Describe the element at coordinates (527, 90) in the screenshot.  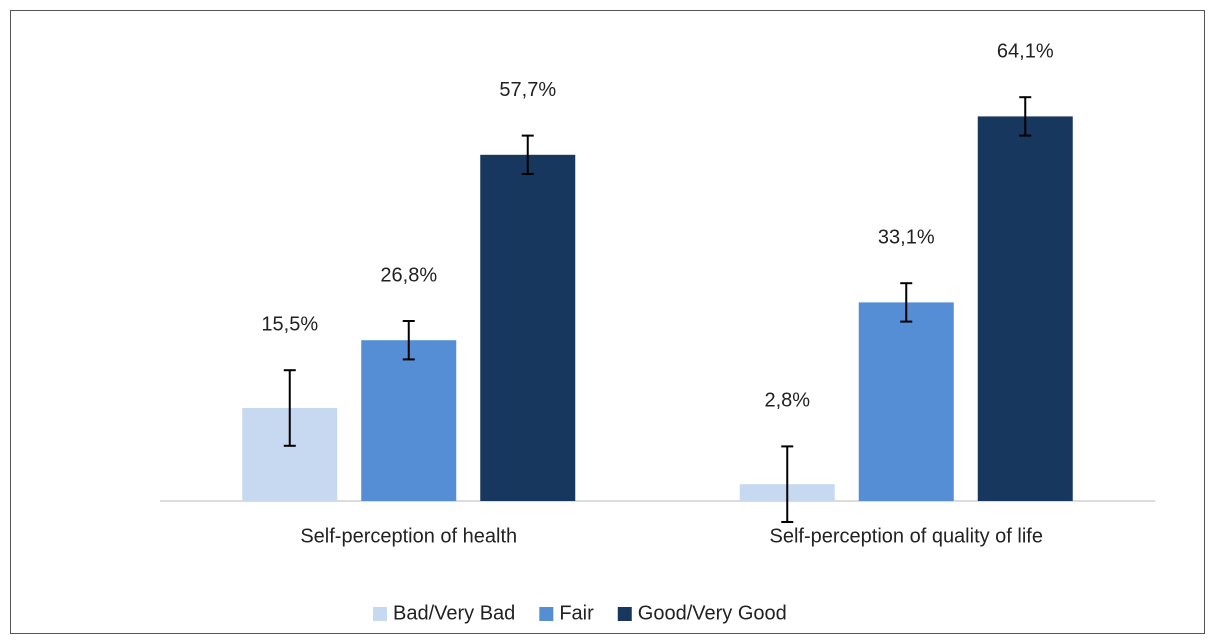
I see `data-label: 57,7%` at that location.